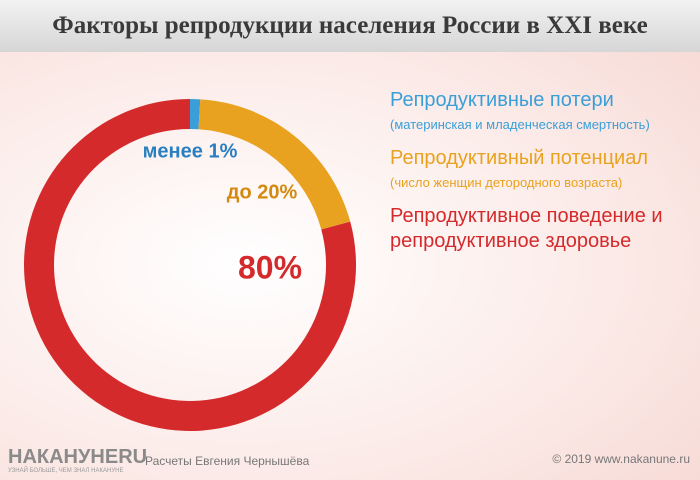 The image size is (700, 480). I want to click on value-label: менее 1%, so click(190, 151).